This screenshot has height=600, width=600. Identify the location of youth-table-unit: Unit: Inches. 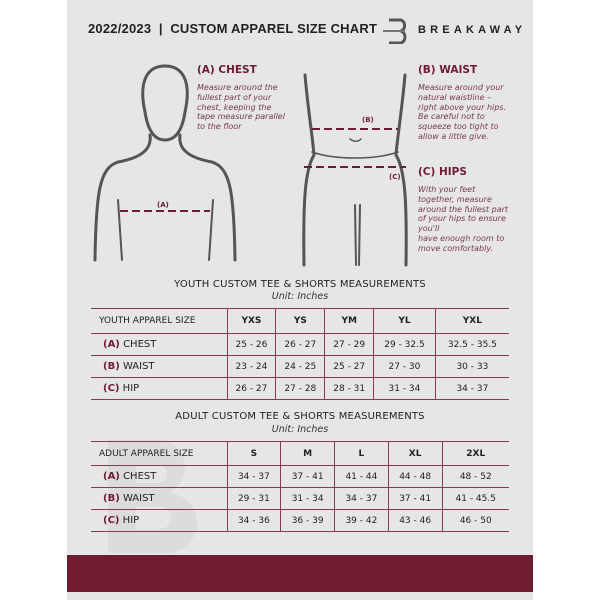
(300, 296).